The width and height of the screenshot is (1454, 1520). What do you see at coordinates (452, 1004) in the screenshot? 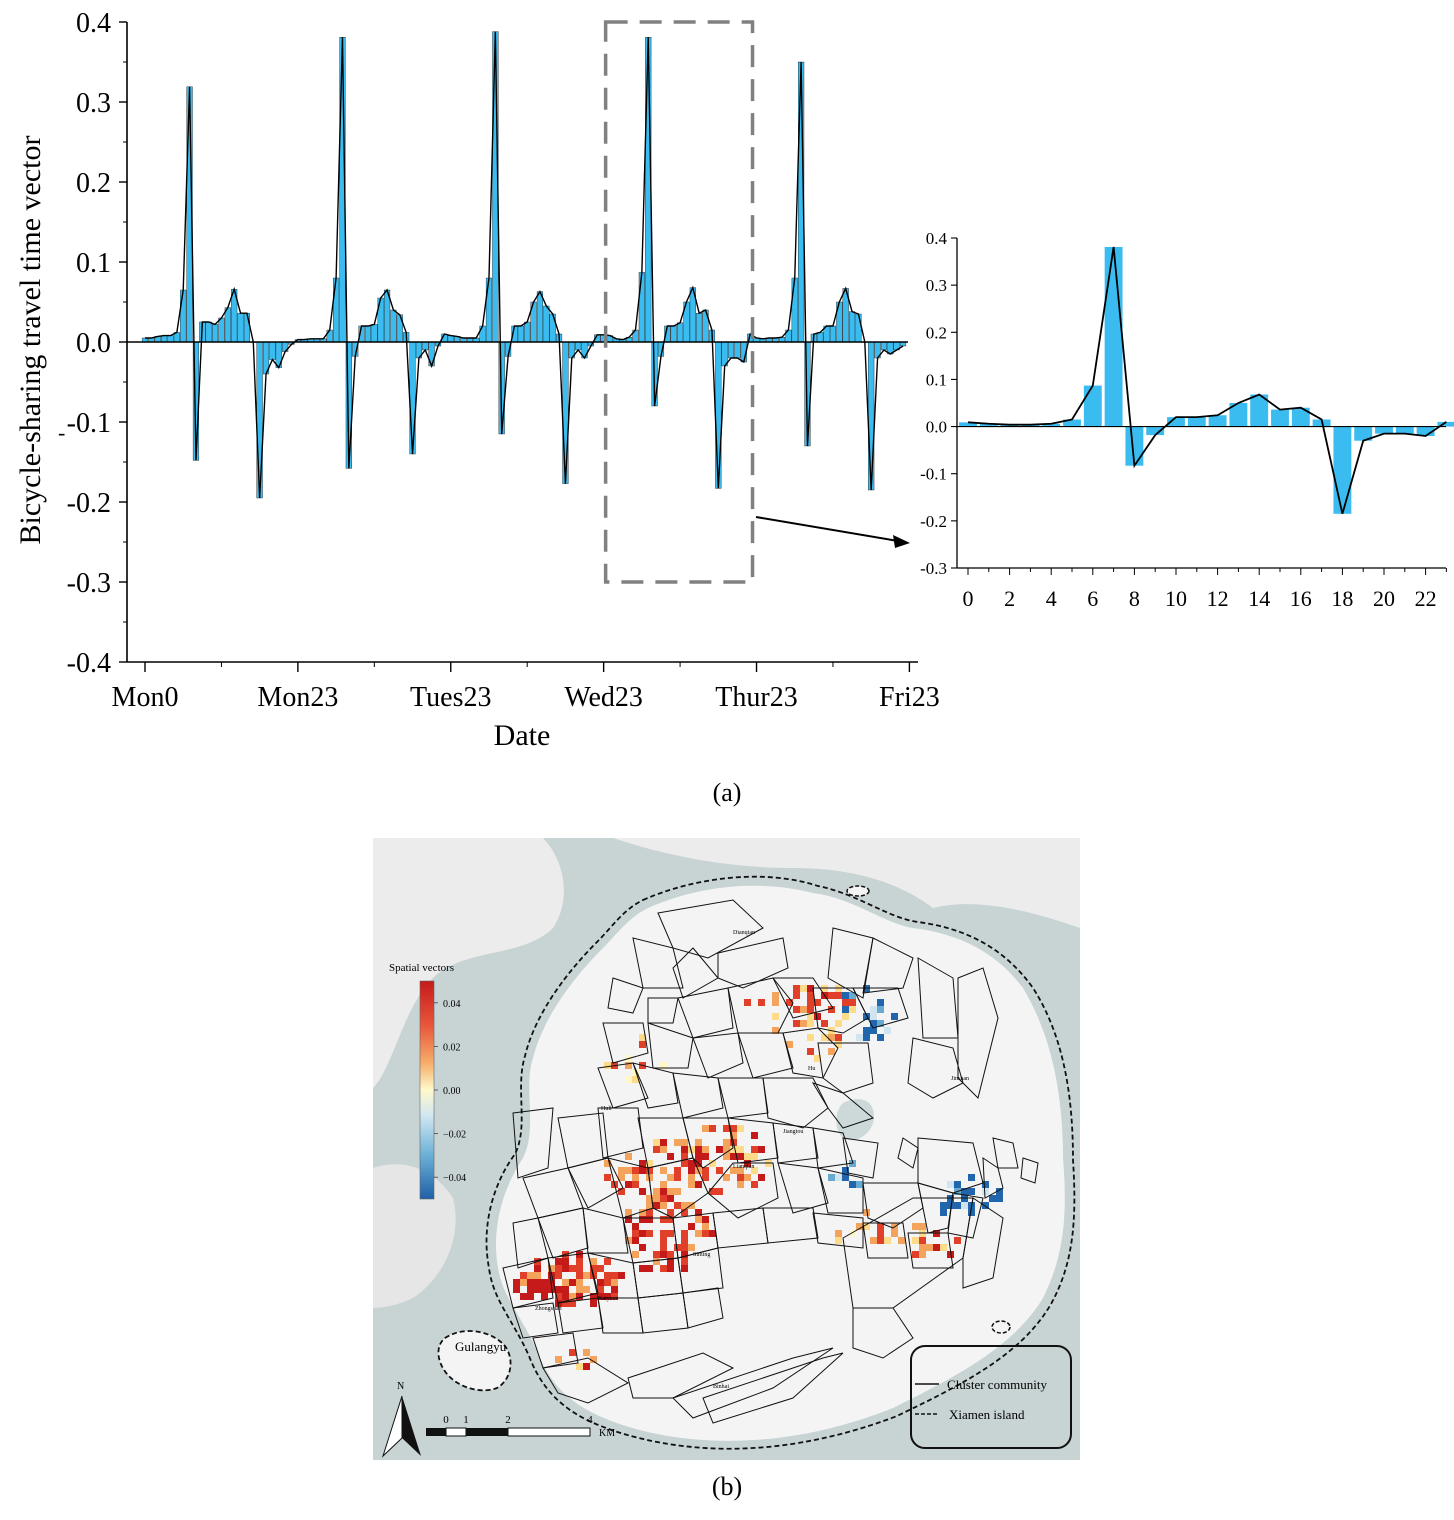
I see `colorbar-tick-label: 0.04` at bounding box center [452, 1004].